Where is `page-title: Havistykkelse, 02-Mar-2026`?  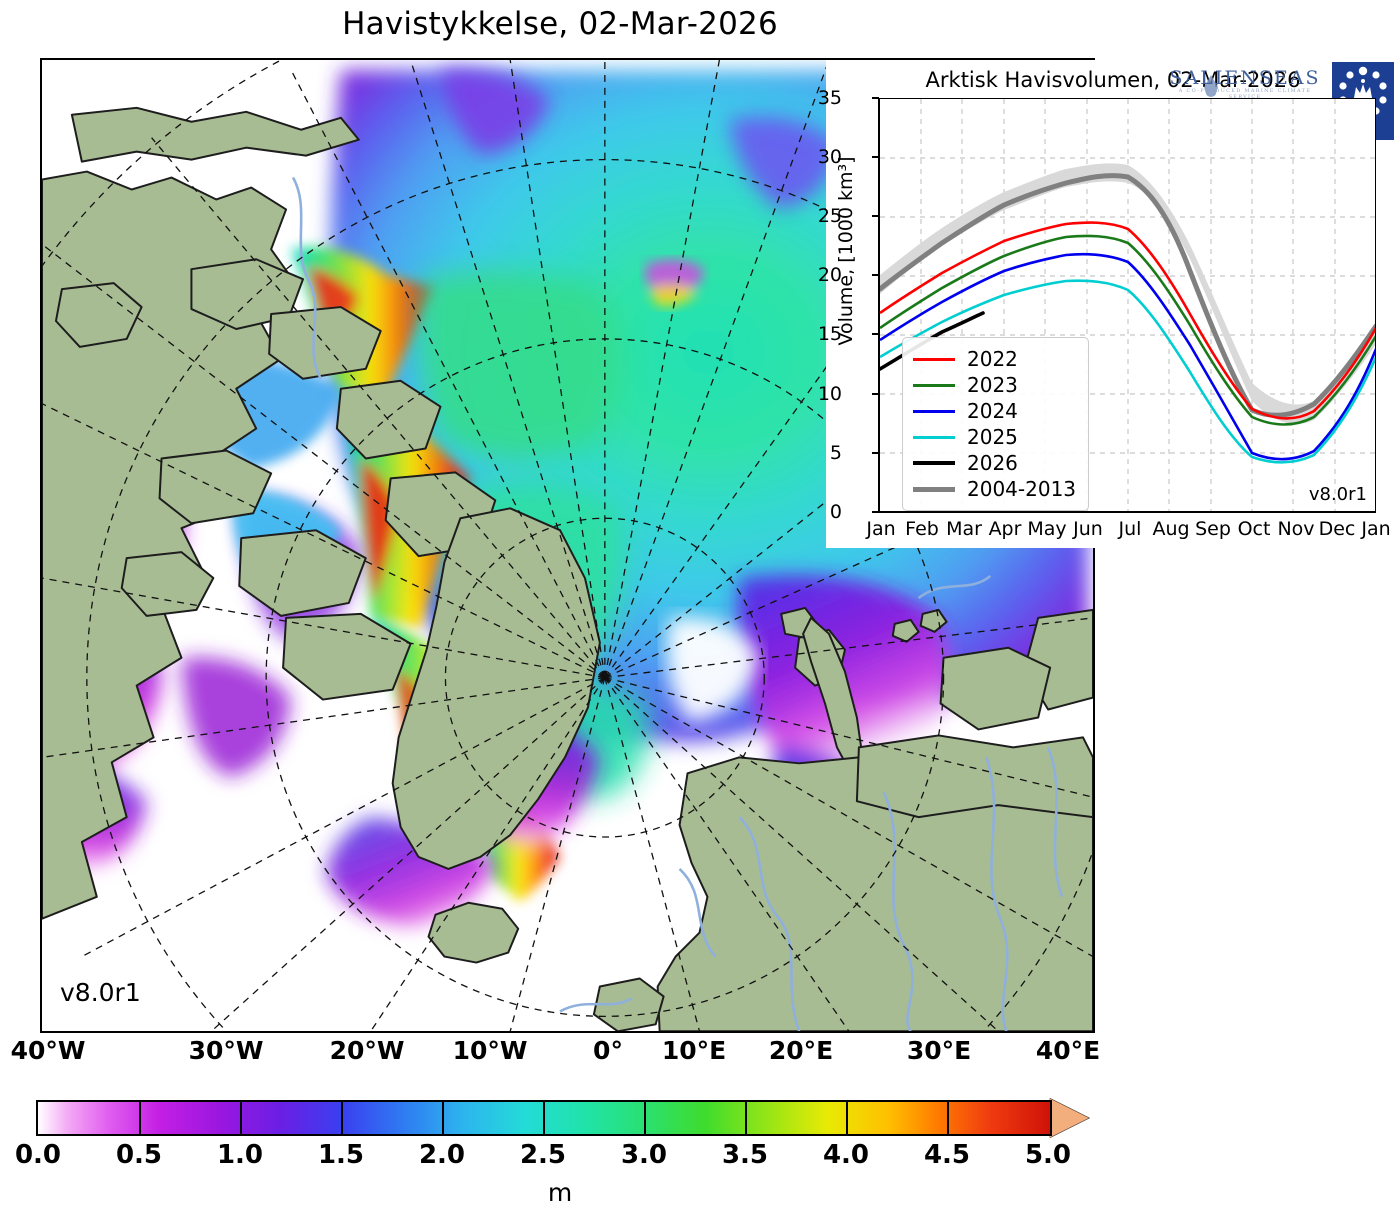 page-title: Havistykkelse, 02-Mar-2026 is located at coordinates (560, 24).